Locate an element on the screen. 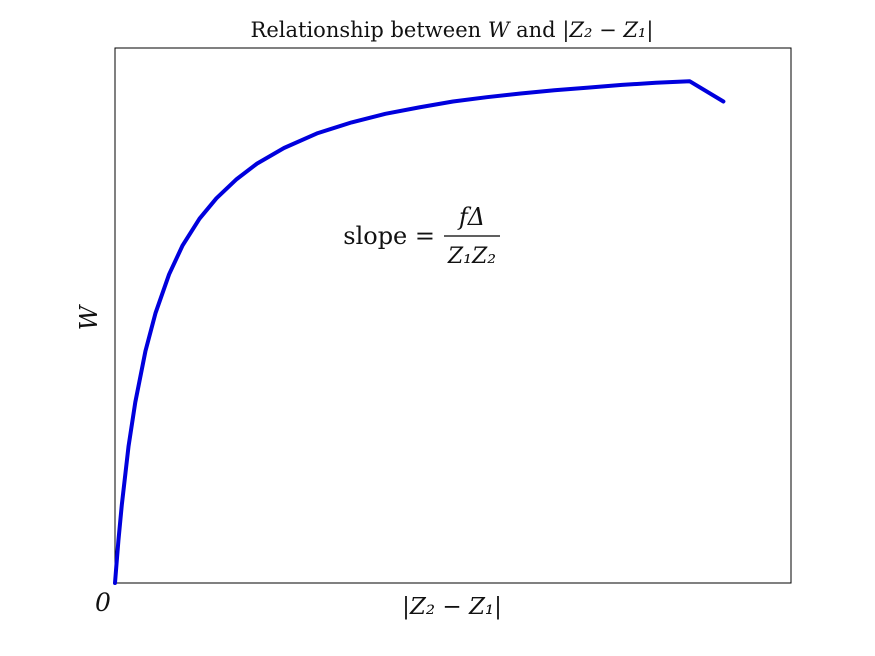  origin-label: 0 is located at coordinates (103, 602).